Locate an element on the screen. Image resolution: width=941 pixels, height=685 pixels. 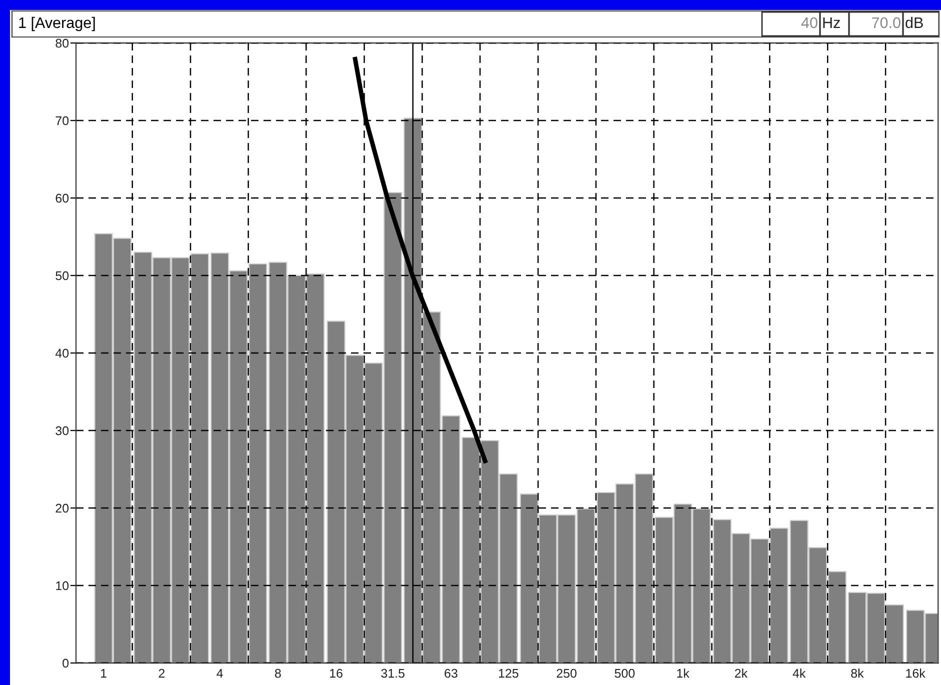
text: Hz is located at coordinates (831, 22).